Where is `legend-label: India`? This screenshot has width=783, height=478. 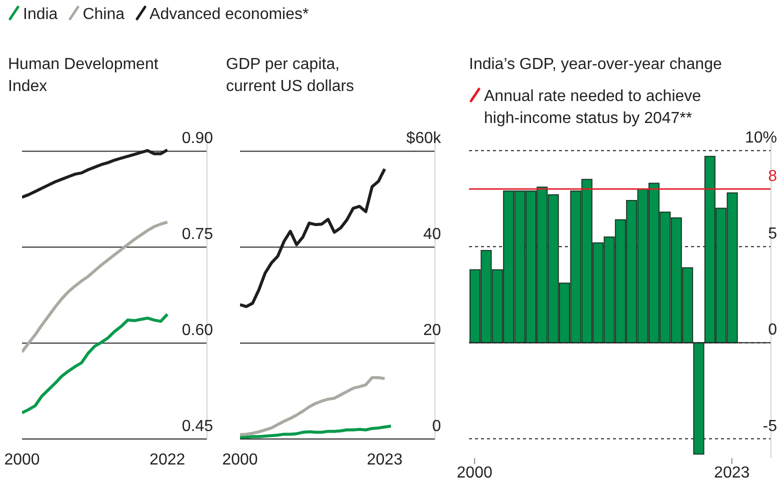
legend-label: India is located at coordinates (40, 14).